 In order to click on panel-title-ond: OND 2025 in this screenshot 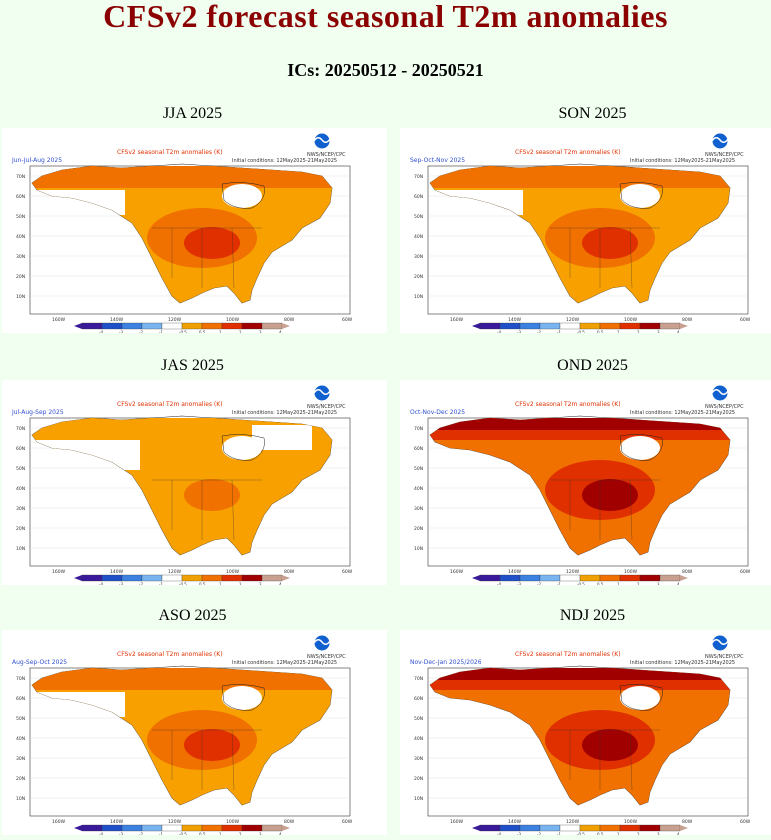, I will do `click(592, 365)`.